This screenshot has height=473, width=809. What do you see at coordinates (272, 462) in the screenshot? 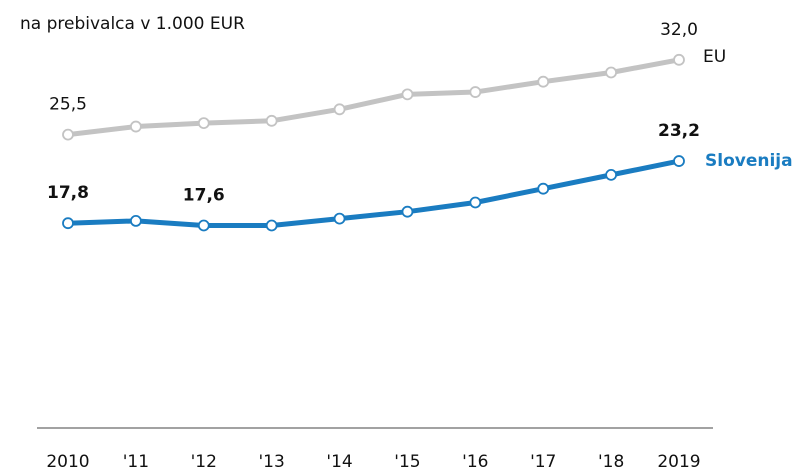
I see `x-tick-label: '13` at bounding box center [272, 462].